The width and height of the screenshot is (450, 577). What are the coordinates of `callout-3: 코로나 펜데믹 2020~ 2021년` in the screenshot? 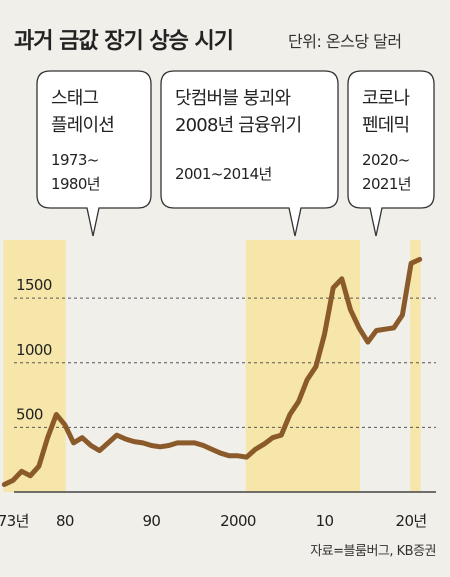 It's located at (391, 153).